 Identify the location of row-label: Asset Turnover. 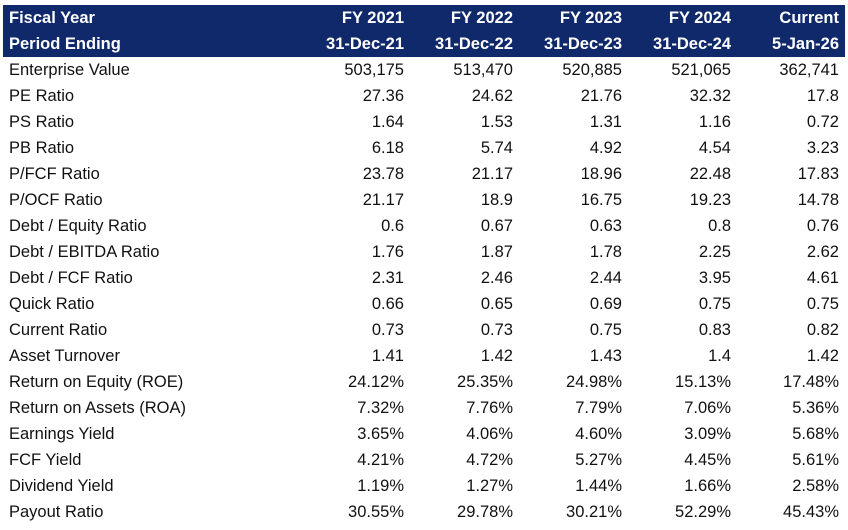
(64, 356).